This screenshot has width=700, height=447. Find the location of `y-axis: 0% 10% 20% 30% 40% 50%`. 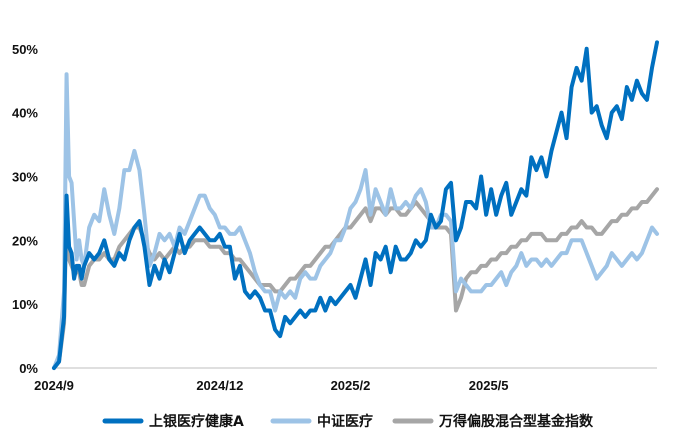

y-axis: 0% 10% 20% 30% 40% 50% is located at coordinates (25, 209).